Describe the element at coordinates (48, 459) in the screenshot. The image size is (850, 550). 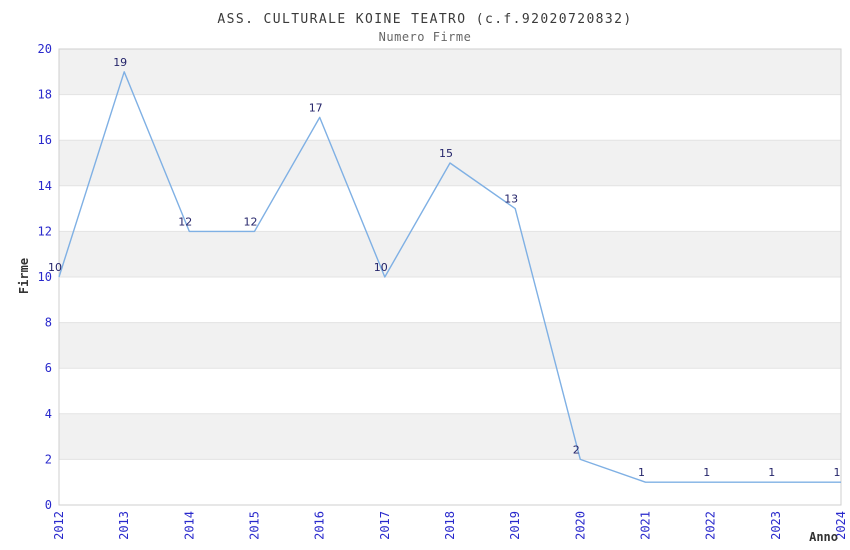
I see `y-tick-label: 2` at that location.